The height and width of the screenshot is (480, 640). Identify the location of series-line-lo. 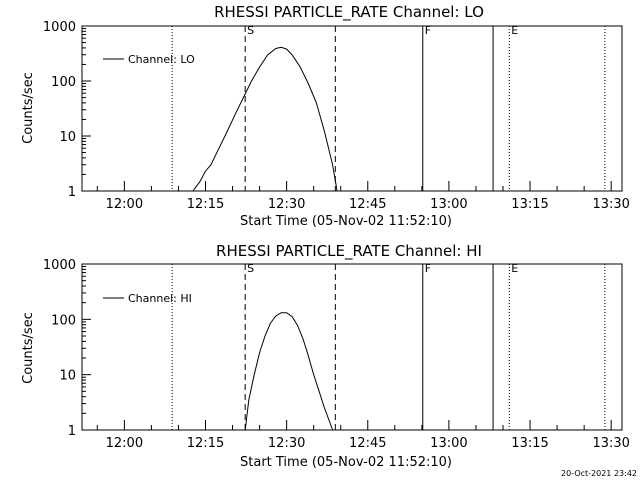
(265, 119).